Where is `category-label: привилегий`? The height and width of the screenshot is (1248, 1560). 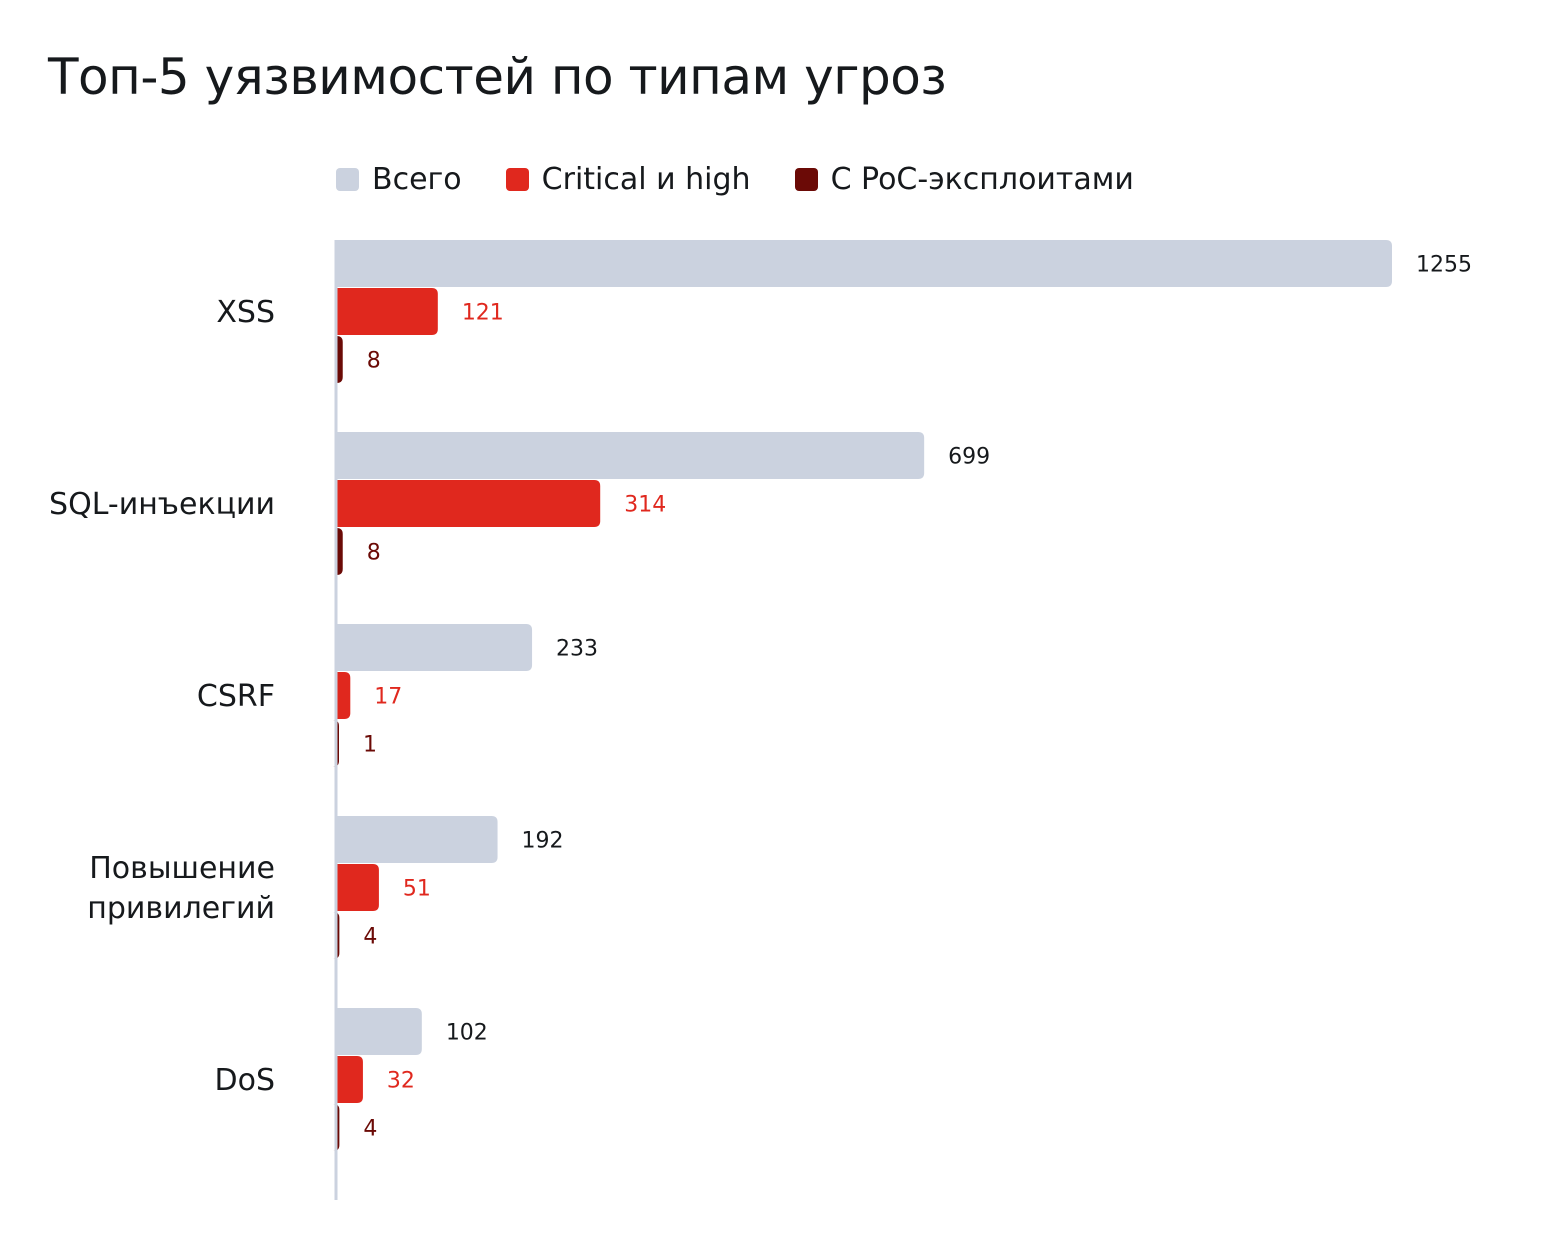
category-label: привилегий is located at coordinates (181, 908).